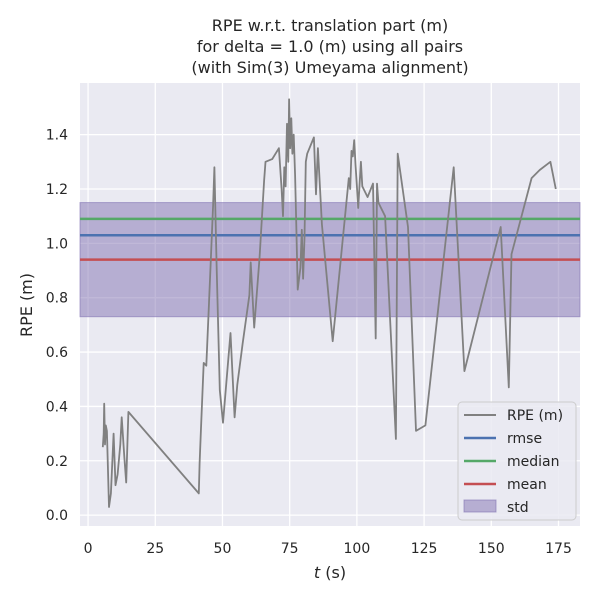 This screenshot has width=600, height=600. I want to click on y-axis-label: RPE (m), so click(26, 305).